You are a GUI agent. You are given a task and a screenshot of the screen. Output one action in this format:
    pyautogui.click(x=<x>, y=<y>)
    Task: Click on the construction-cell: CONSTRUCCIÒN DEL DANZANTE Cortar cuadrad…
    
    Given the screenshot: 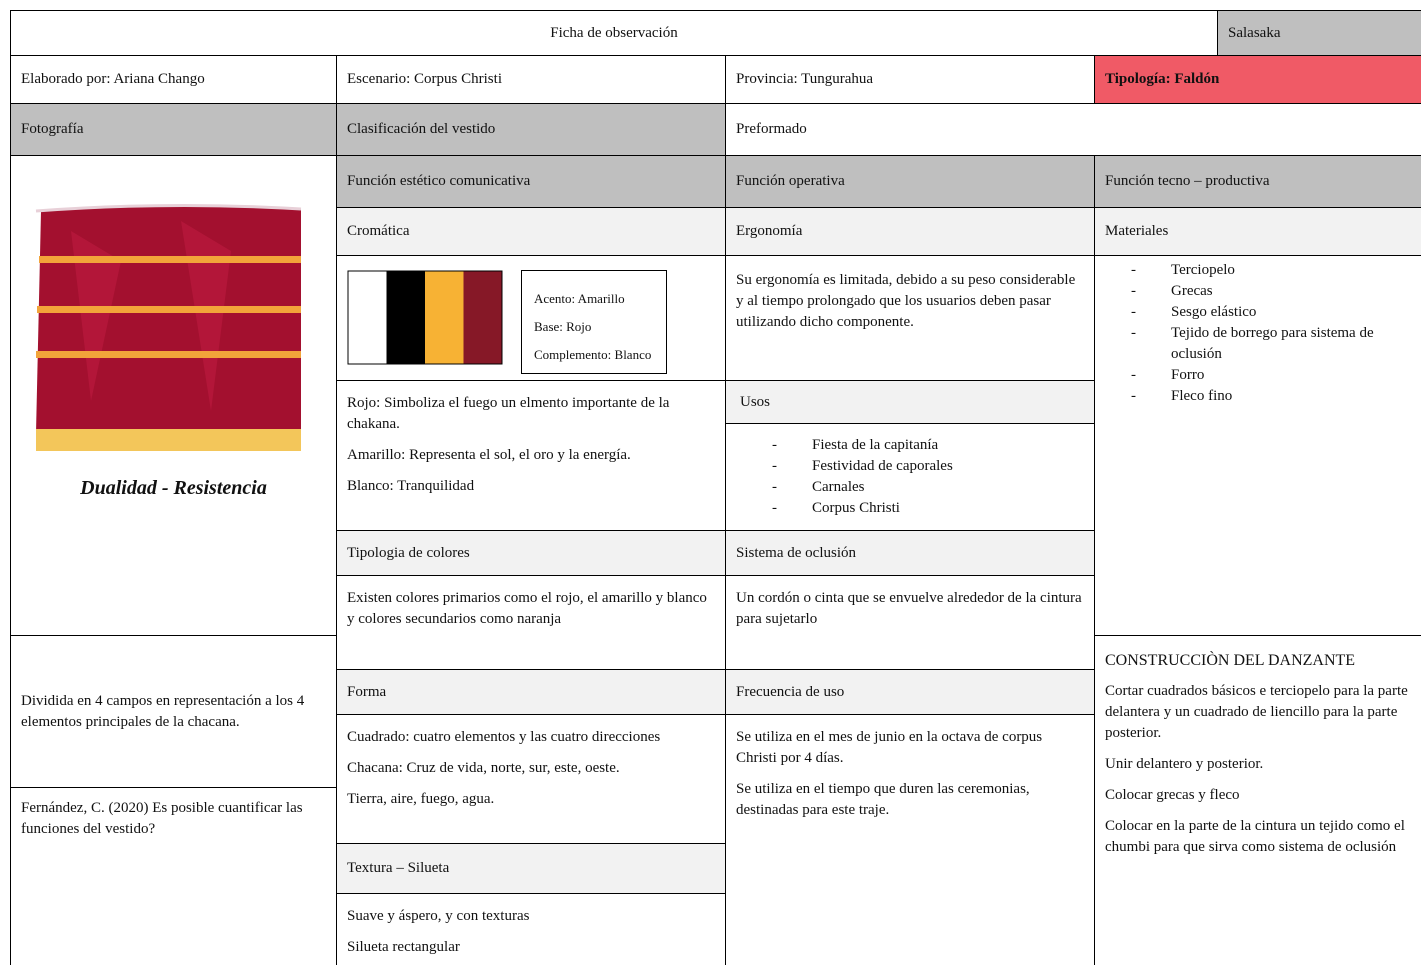 What is the action you would take?
    pyautogui.click(x=1257, y=800)
    